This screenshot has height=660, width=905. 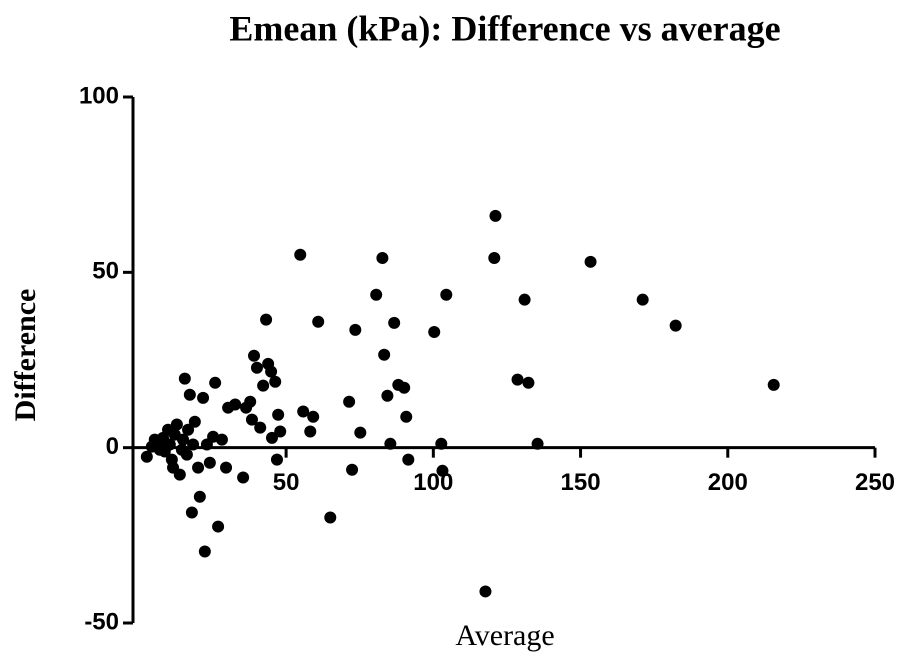 What do you see at coordinates (504, 28) in the screenshot?
I see `chart-title: Emean (kPa): Difference vs average` at bounding box center [504, 28].